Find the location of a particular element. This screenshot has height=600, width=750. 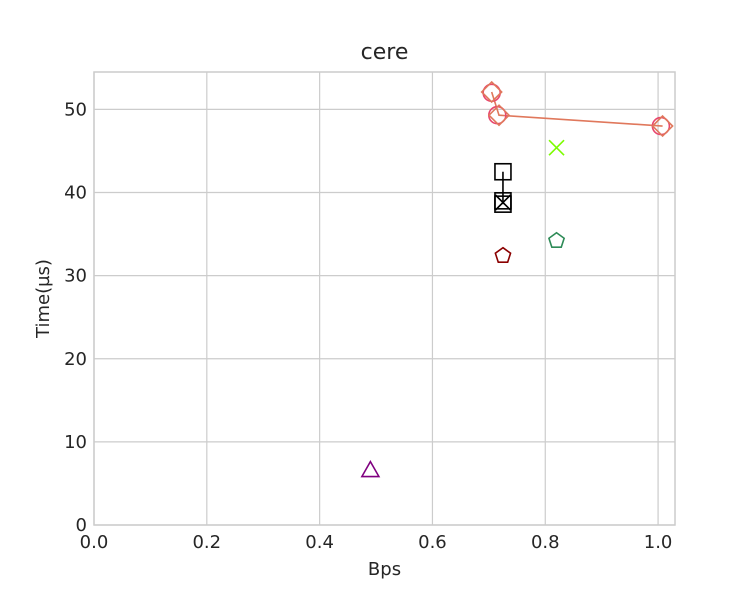

x-tick-label: 0.6 is located at coordinates (432, 542).